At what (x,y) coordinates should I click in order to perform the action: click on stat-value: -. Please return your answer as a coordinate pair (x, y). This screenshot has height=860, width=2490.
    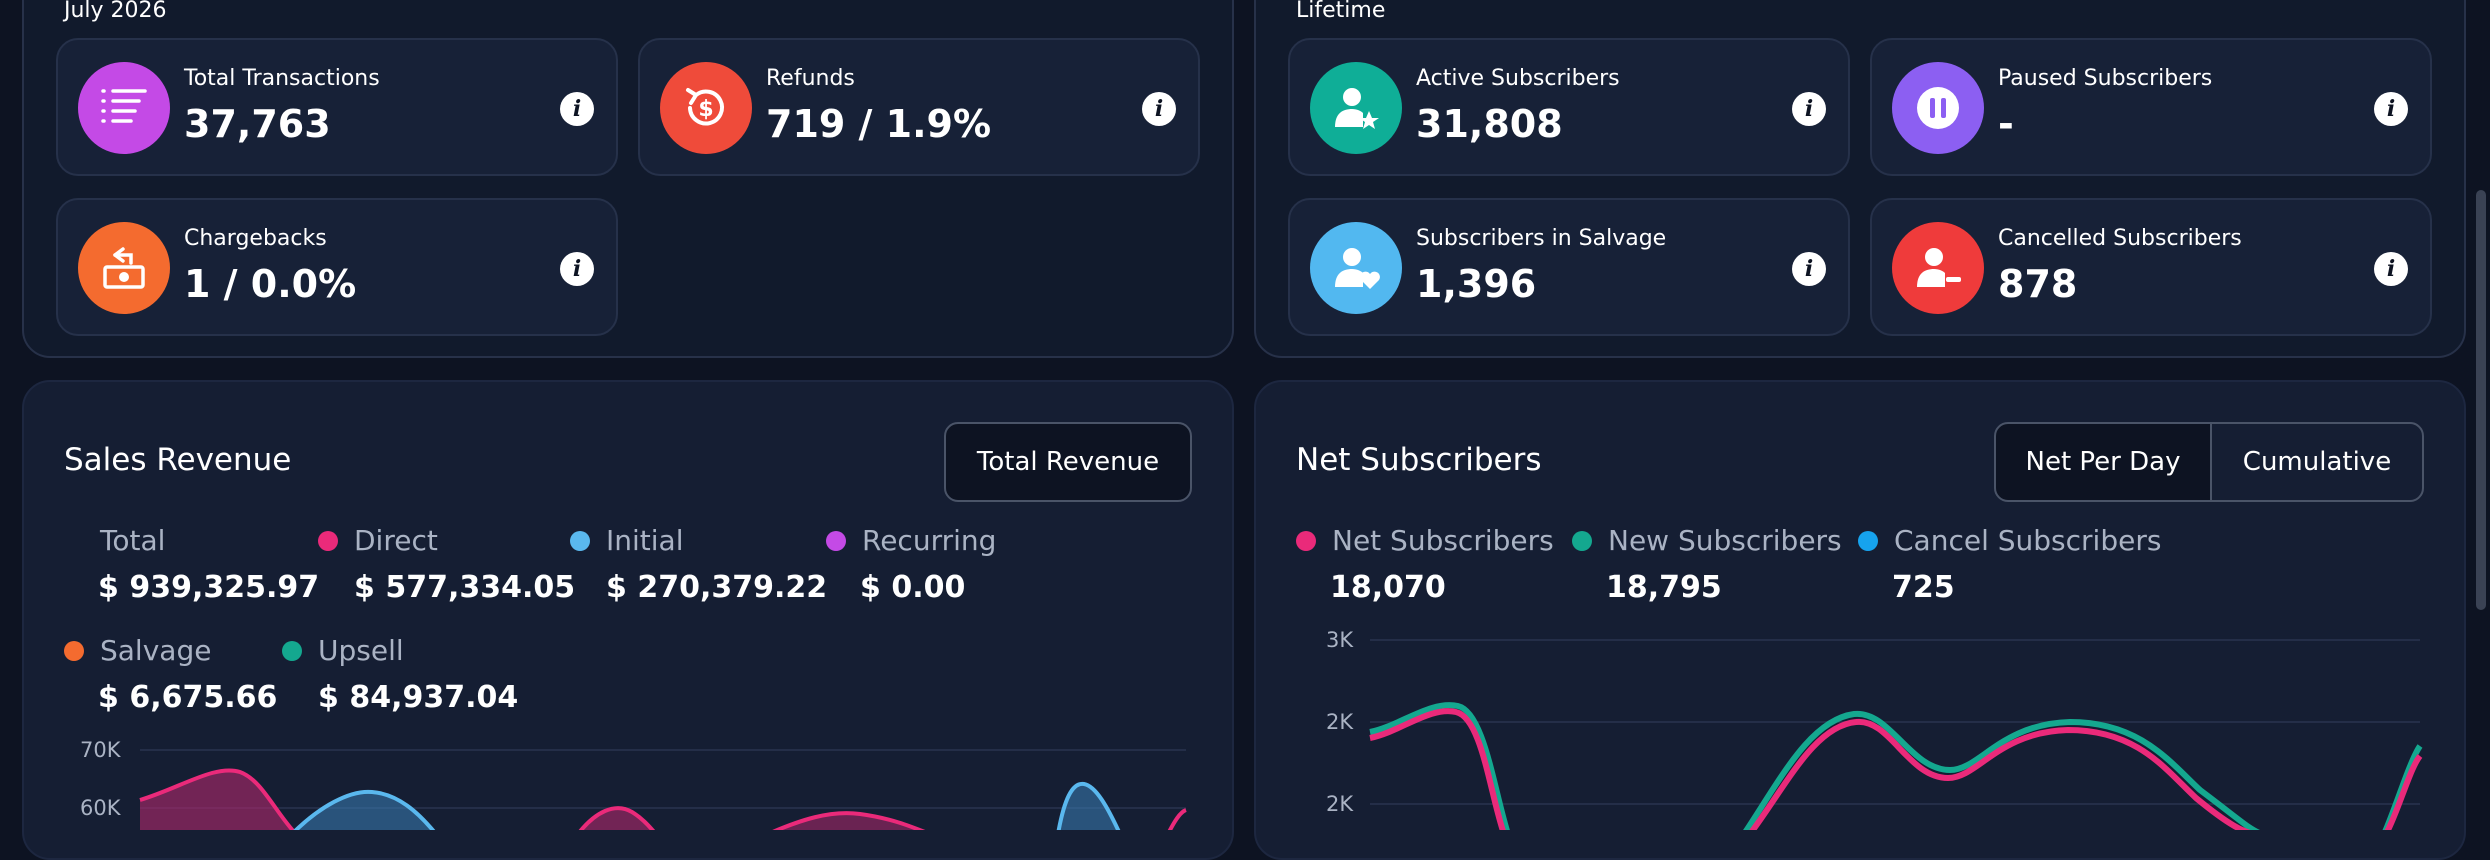
    Looking at the image, I should click on (2006, 124).